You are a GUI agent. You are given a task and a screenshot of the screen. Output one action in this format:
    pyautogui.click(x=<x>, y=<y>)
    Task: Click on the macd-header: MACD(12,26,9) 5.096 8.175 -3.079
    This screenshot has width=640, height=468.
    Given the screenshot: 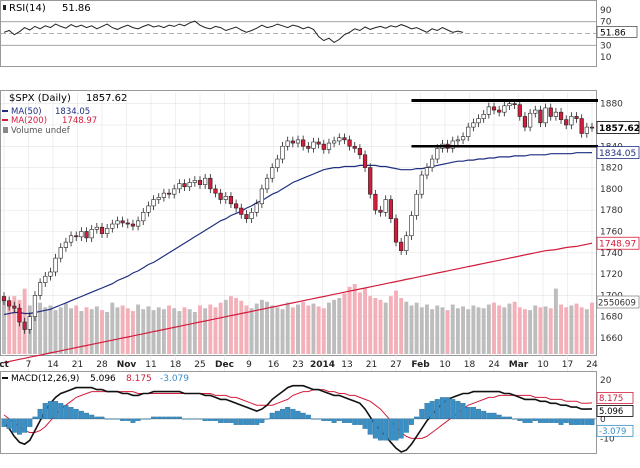 What is the action you would take?
    pyautogui.click(x=95, y=379)
    